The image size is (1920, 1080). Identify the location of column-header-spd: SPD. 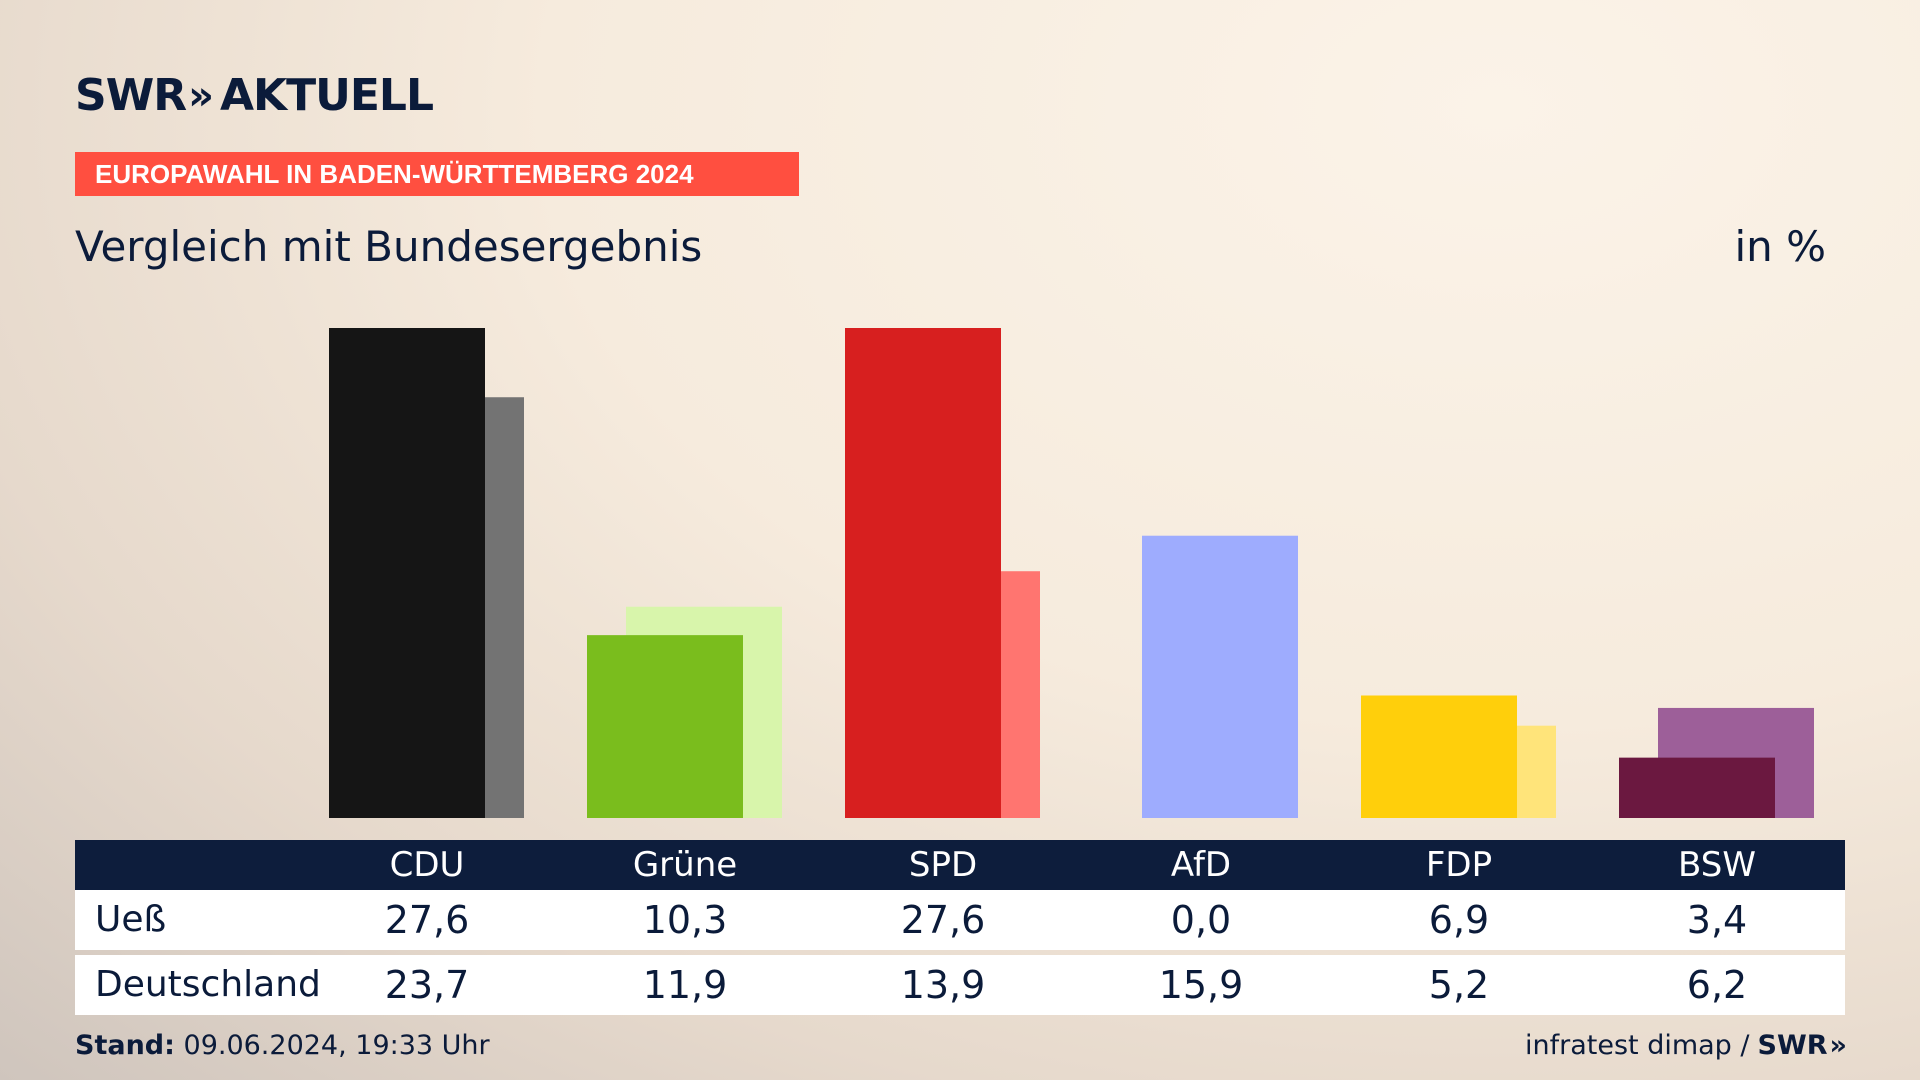
(943, 865).